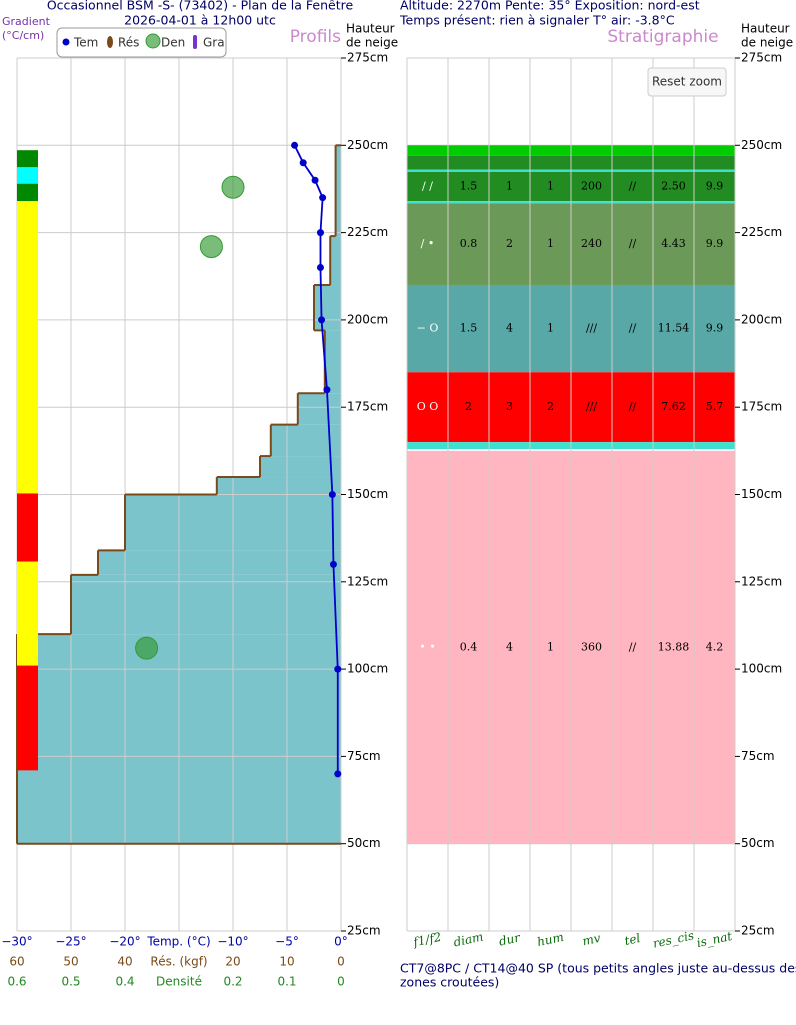 The width and height of the screenshot is (796, 1025). What do you see at coordinates (674, 939) in the screenshot?
I see `column-label: res_cis` at bounding box center [674, 939].